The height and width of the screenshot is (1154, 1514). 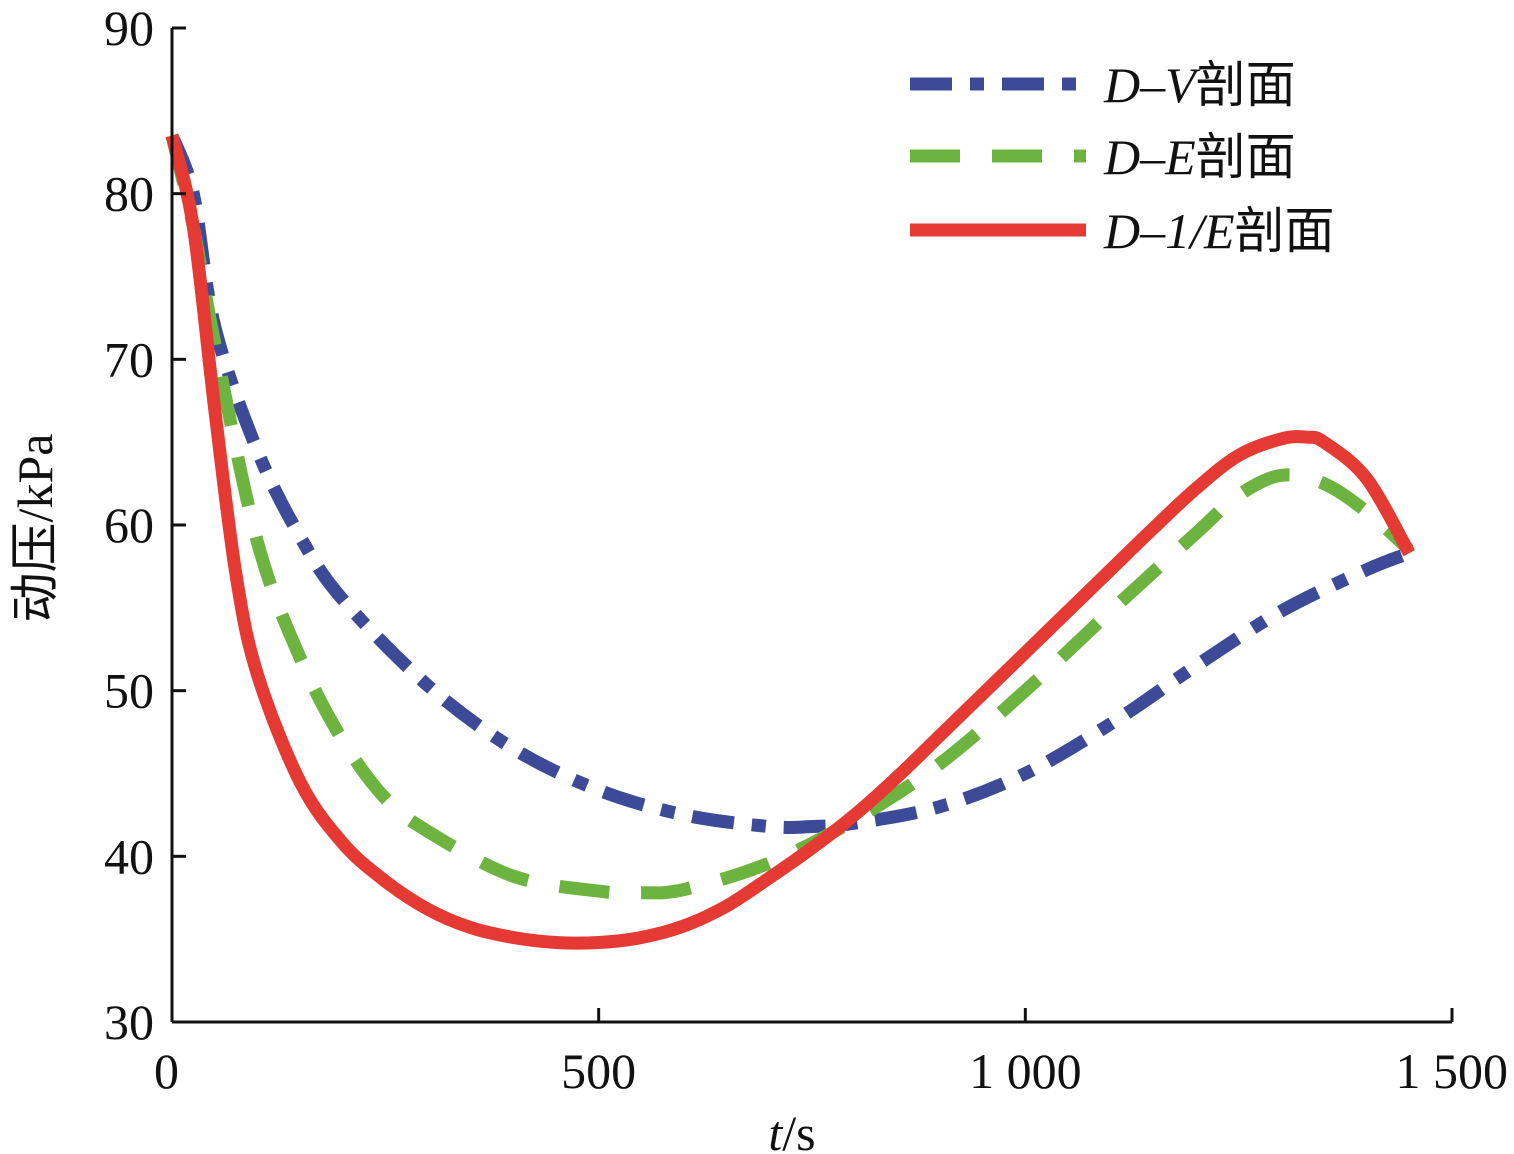 What do you see at coordinates (1452, 1071) in the screenshot?
I see `x-tick-label: 1 500` at bounding box center [1452, 1071].